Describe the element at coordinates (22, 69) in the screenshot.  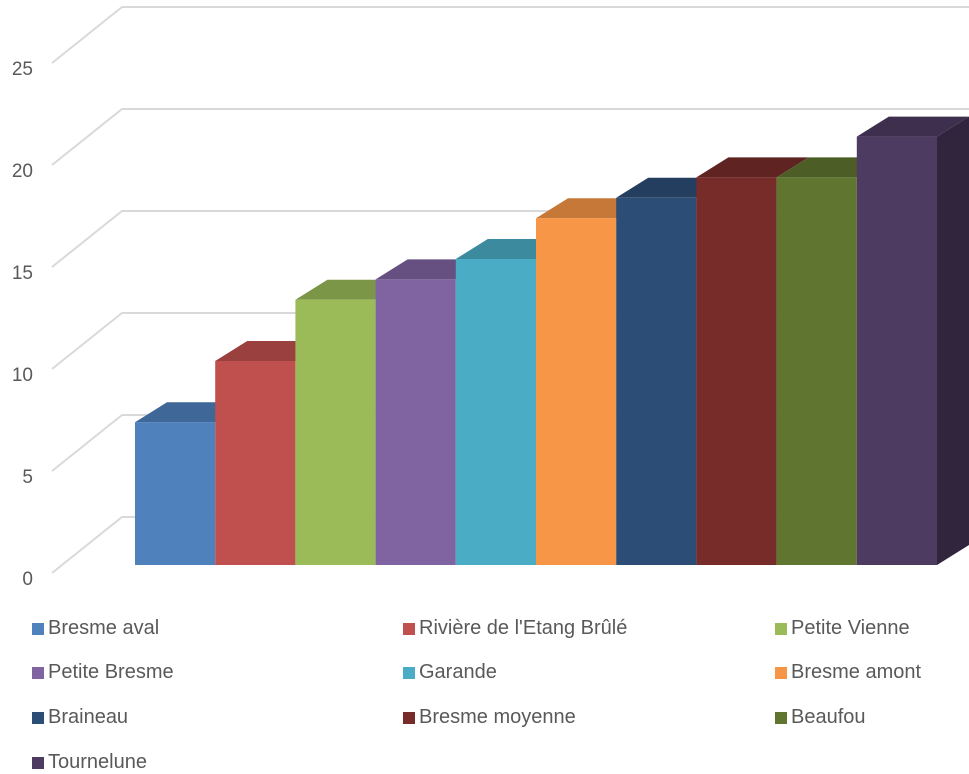
I see `y-tick-label: 25` at that location.